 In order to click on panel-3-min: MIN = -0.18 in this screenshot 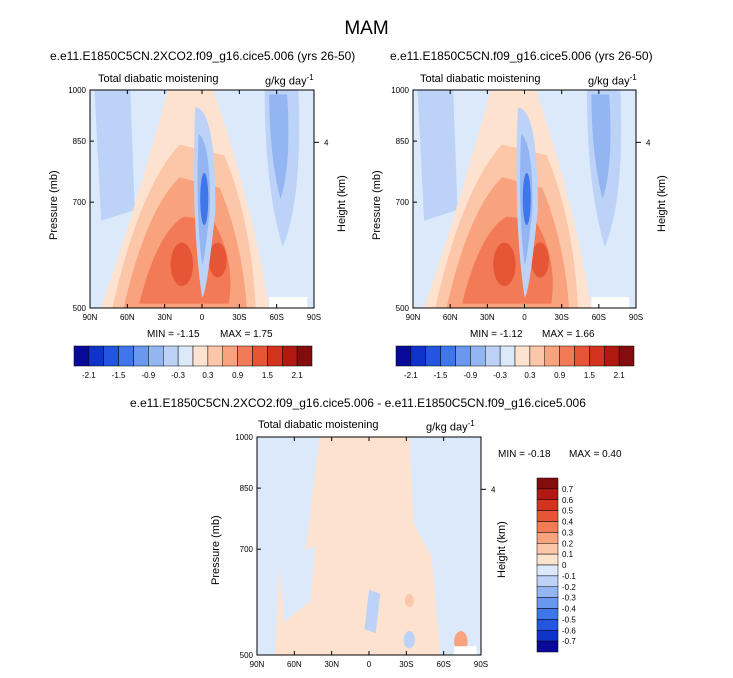, I will do `click(524, 454)`.